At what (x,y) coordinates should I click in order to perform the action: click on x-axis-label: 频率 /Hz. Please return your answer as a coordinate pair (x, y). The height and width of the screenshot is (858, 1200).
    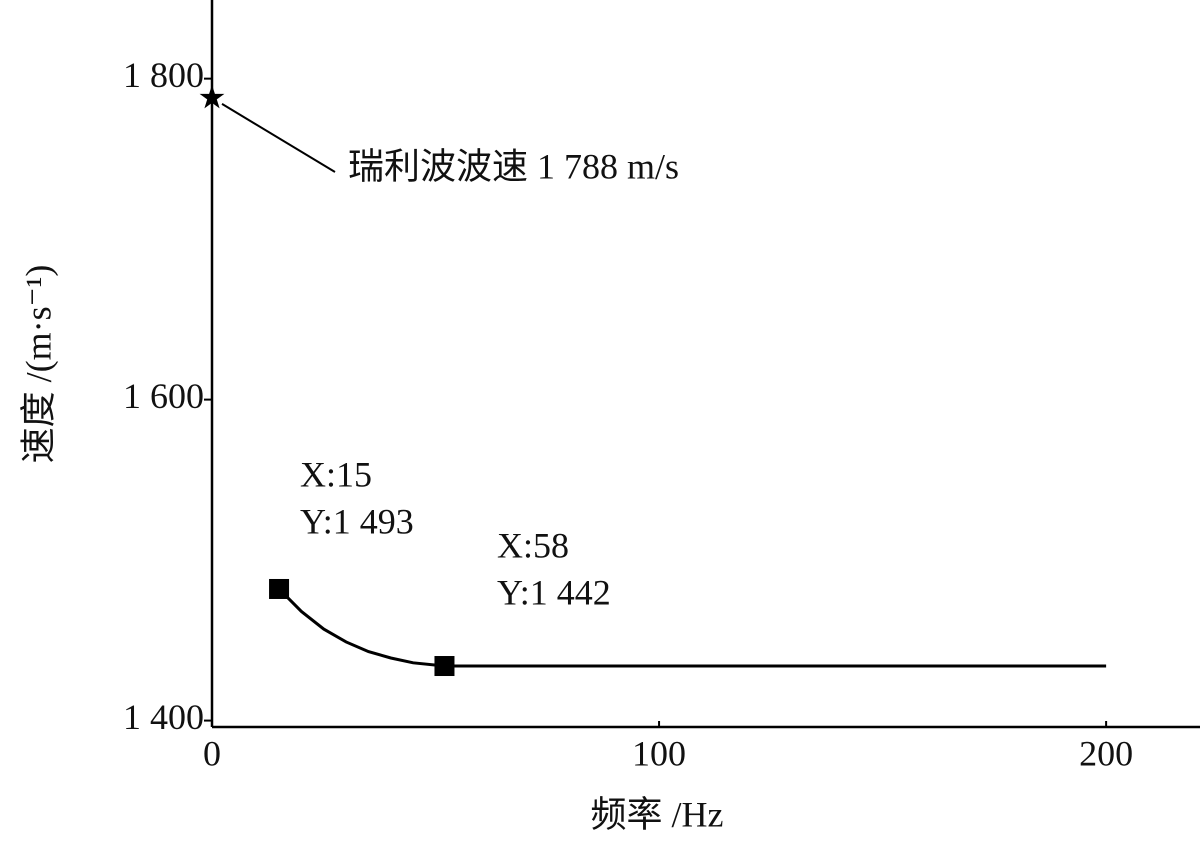
    Looking at the image, I should click on (657, 814).